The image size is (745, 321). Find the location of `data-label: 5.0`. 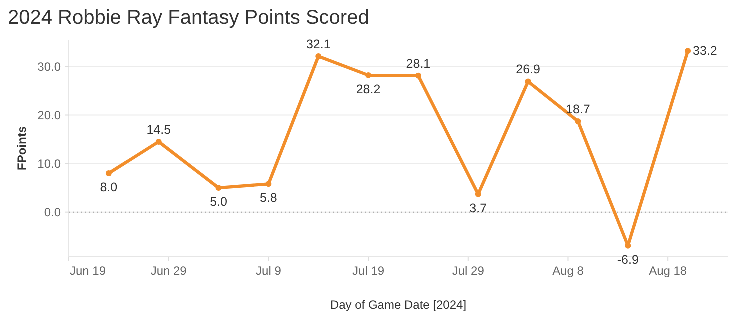

data-label: 5.0 is located at coordinates (219, 202).